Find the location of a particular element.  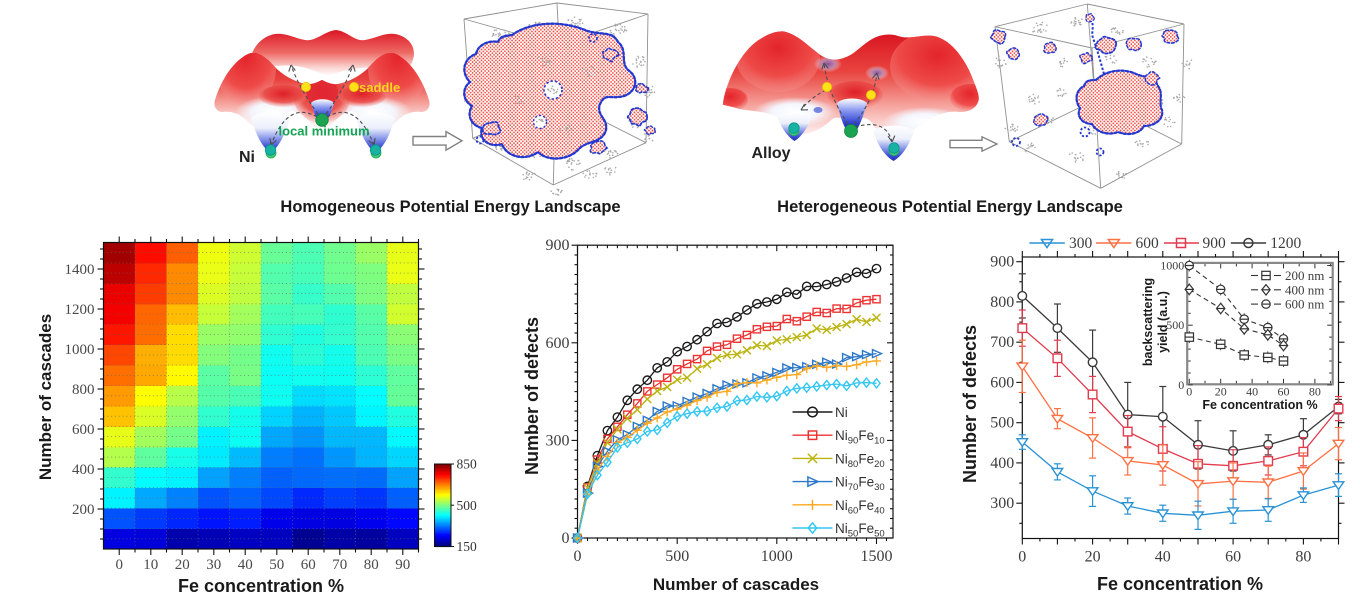

svg-text: 700 is located at coordinates (1002, 342).